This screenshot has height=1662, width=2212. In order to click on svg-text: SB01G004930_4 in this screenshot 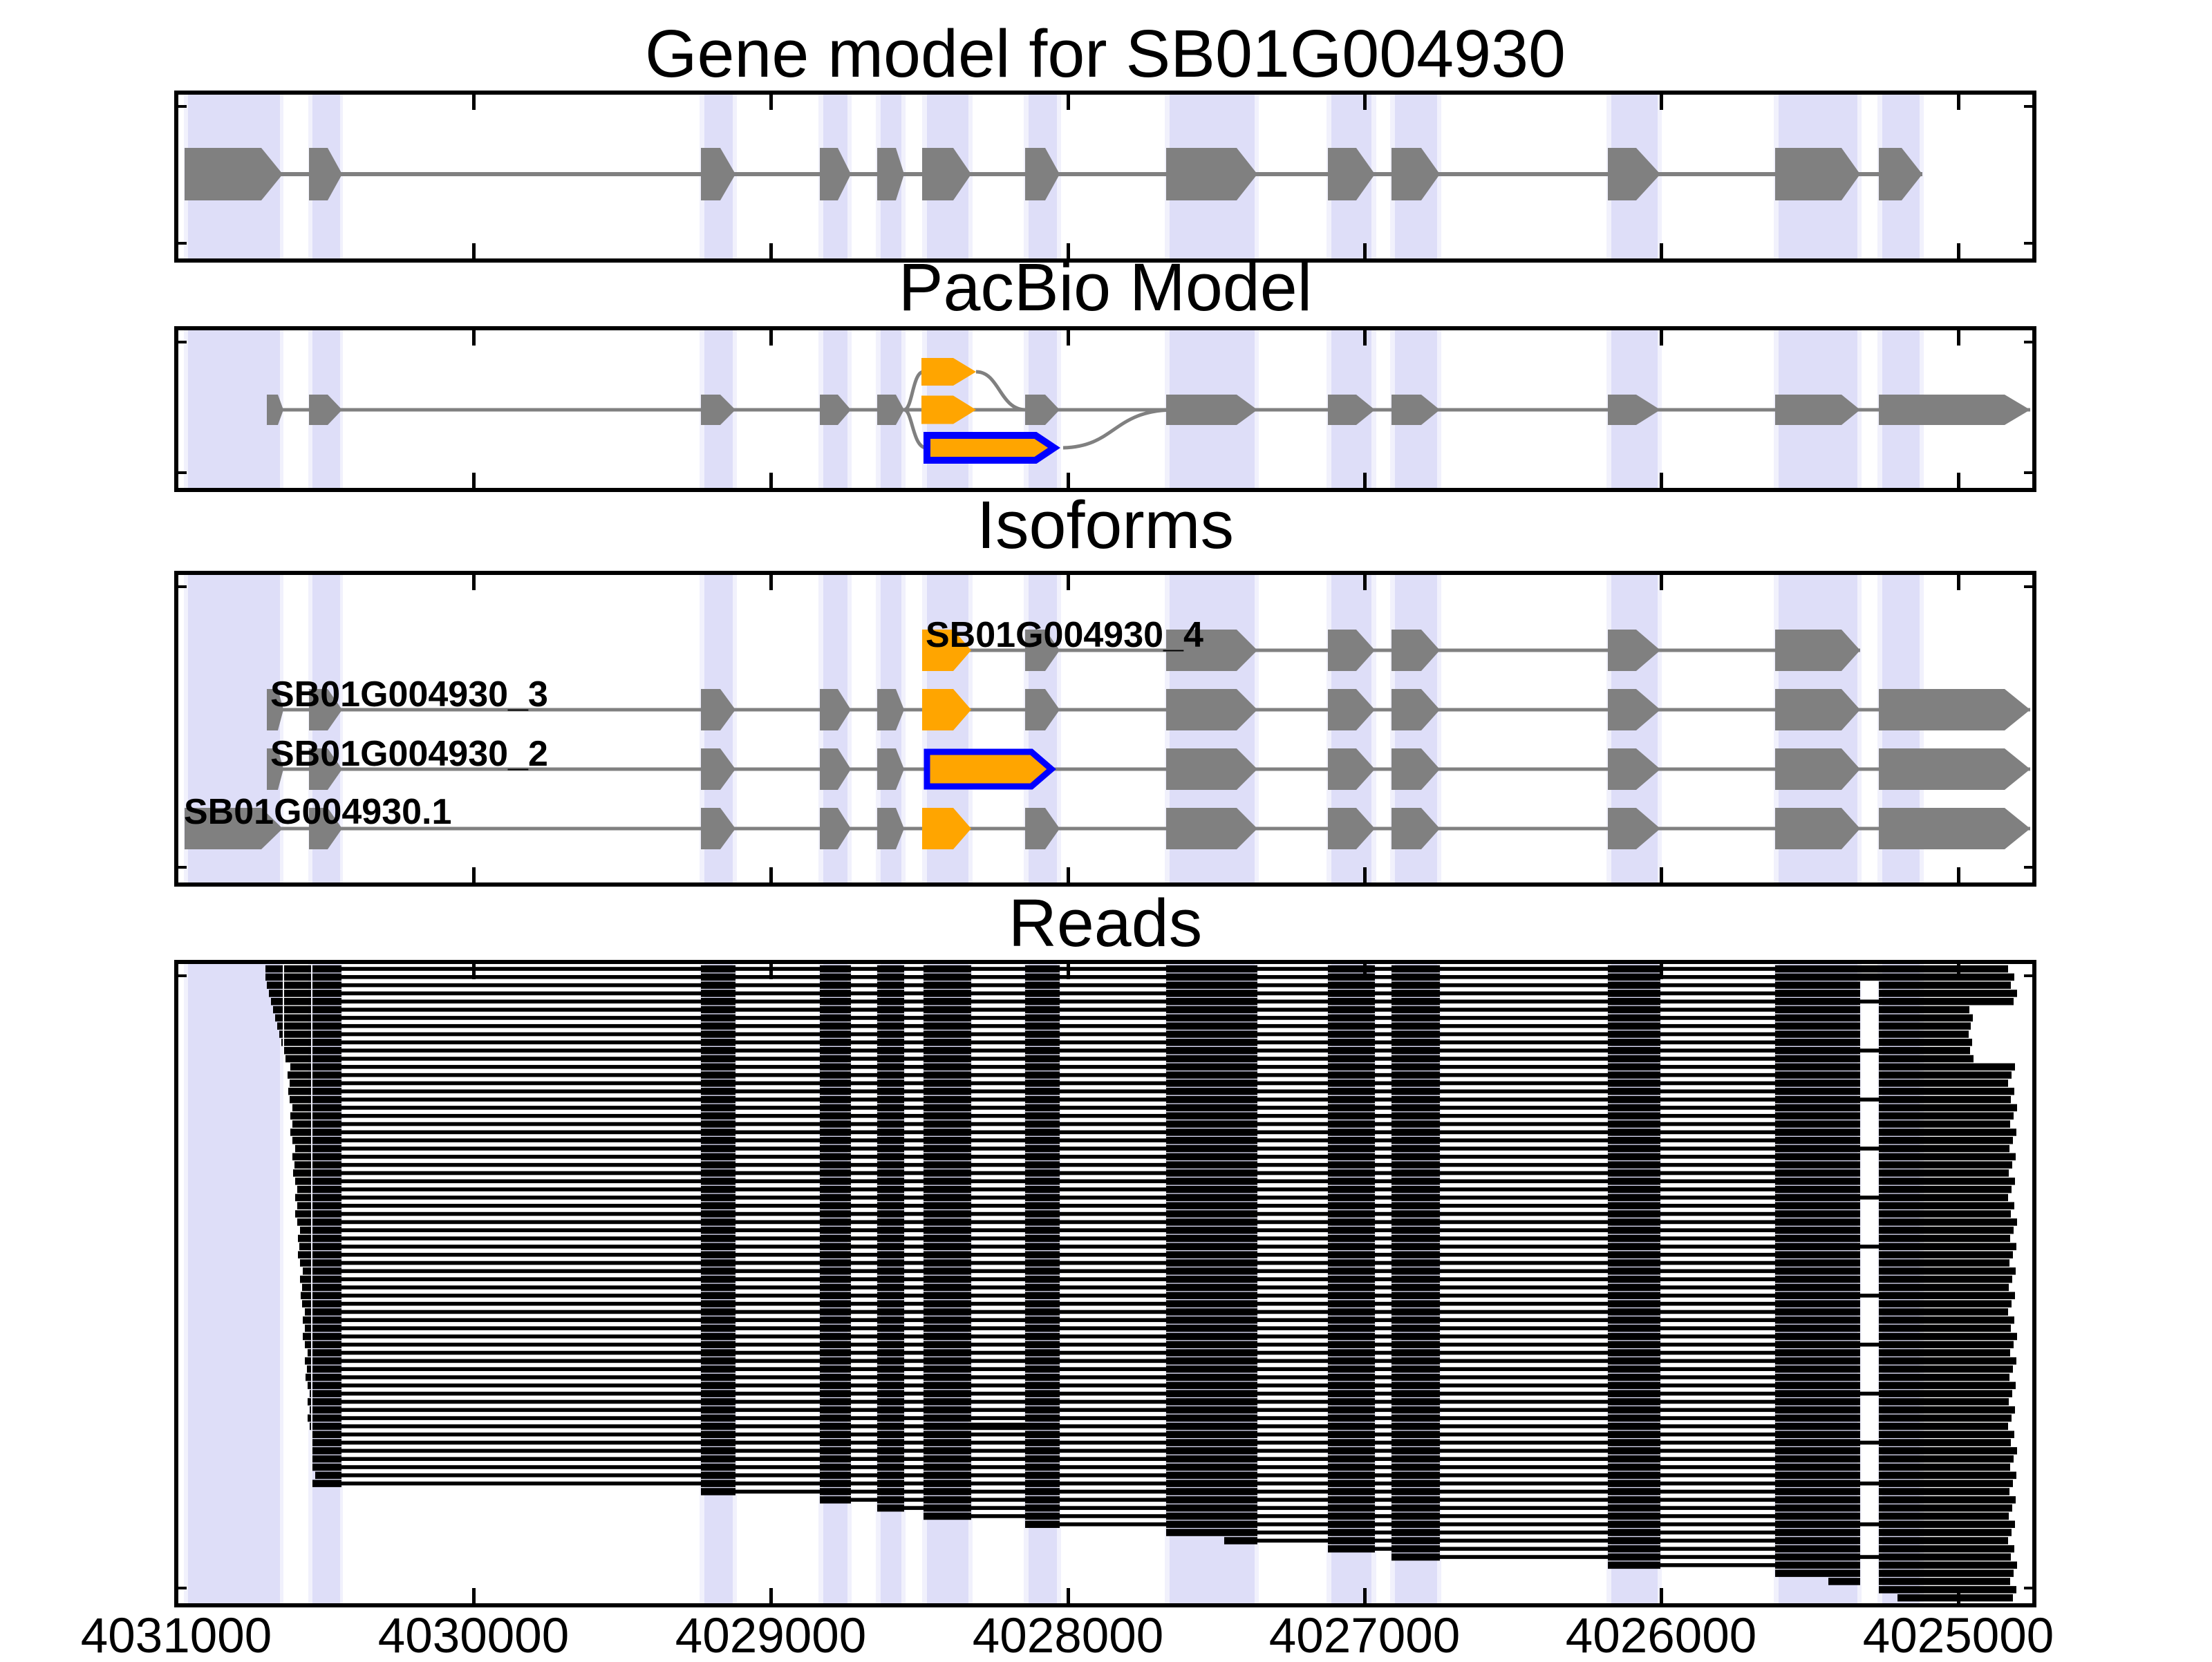, I will do `click(1064, 635)`.